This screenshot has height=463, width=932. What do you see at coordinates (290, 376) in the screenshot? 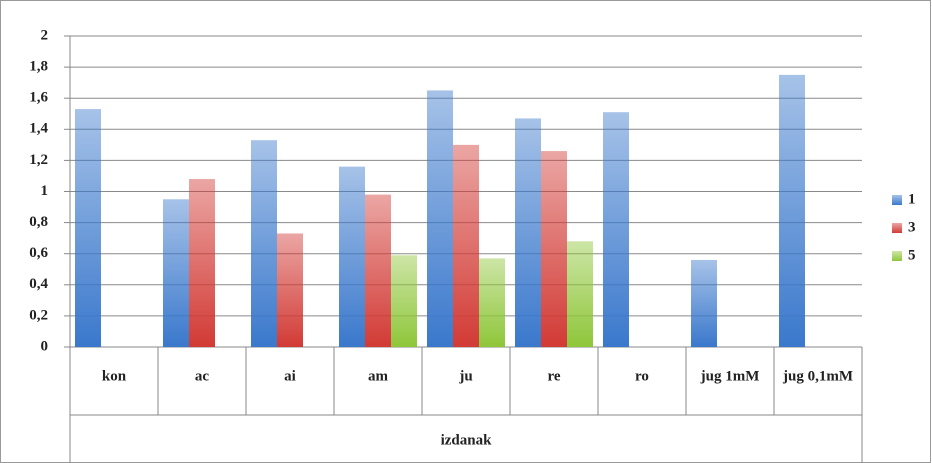
I see `x-tick-label: ai` at bounding box center [290, 376].